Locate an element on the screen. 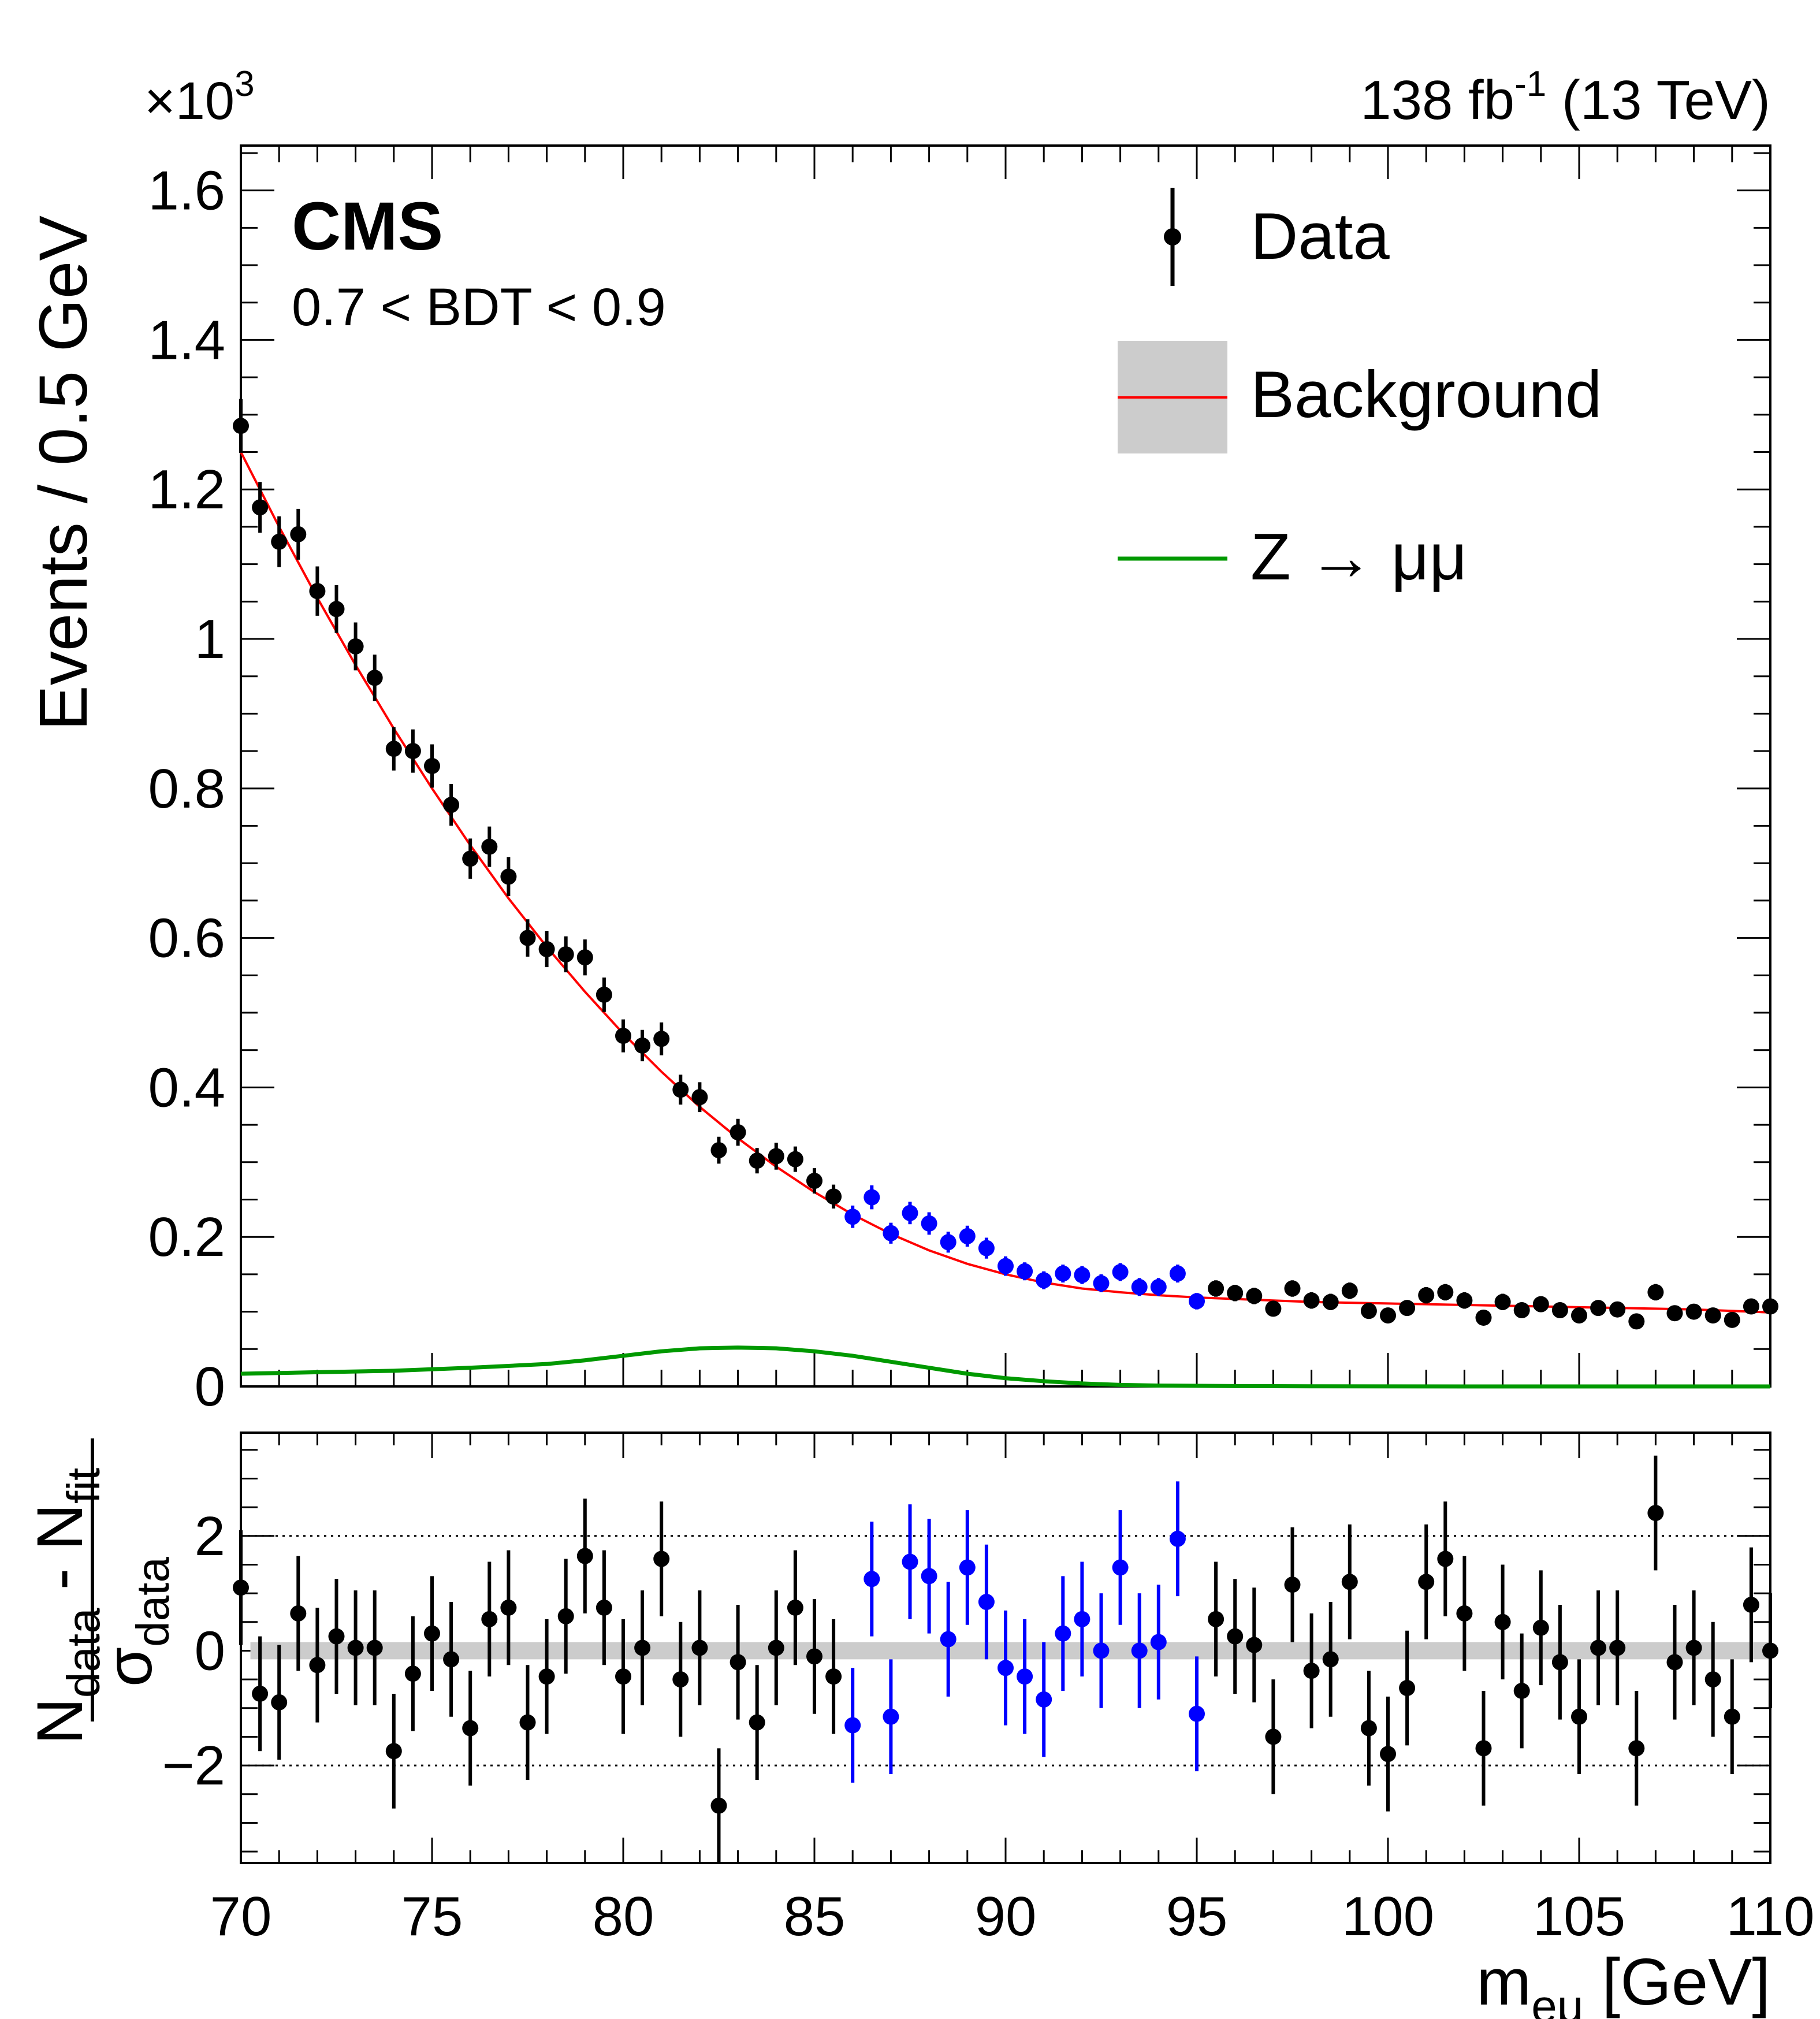 The image size is (1820, 2019). y-tick-label: 1.2 is located at coordinates (186, 489).